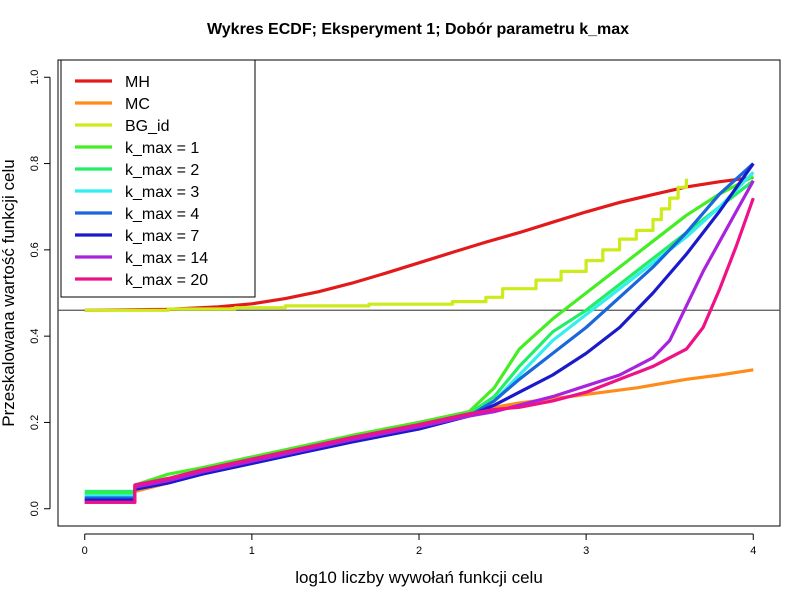 Image resolution: width=810 pixels, height=600 pixels. Describe the element at coordinates (35, 77) in the screenshot. I see `y-tick-label-5: 1.0` at that location.